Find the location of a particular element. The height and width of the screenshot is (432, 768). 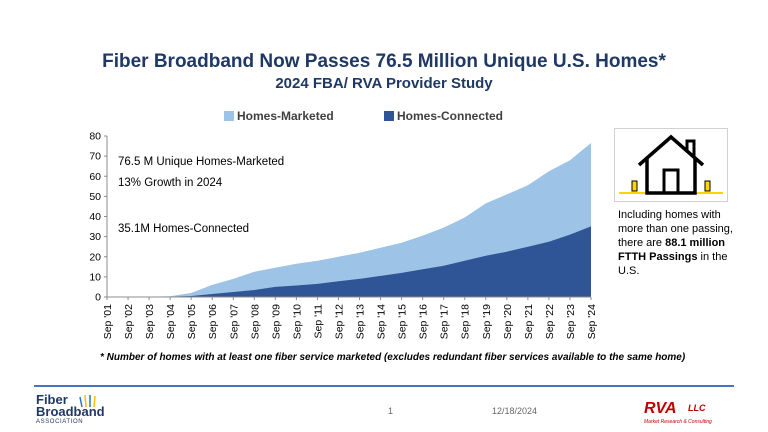

x-tick-label: Sep '11 is located at coordinates (318, 321).